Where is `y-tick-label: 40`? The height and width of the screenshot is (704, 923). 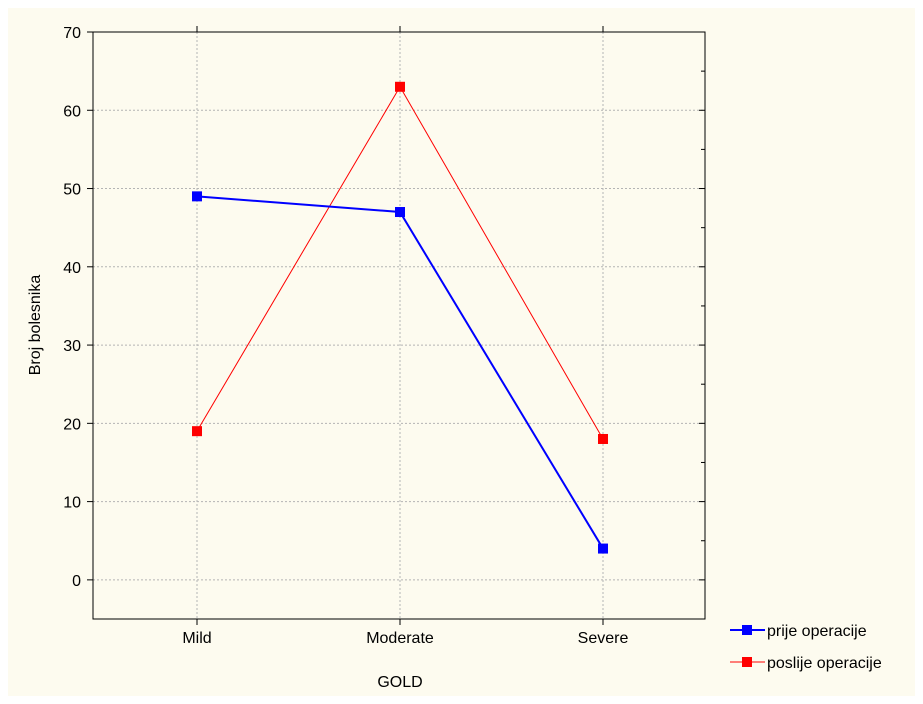
y-tick-label: 40 is located at coordinates (72, 268).